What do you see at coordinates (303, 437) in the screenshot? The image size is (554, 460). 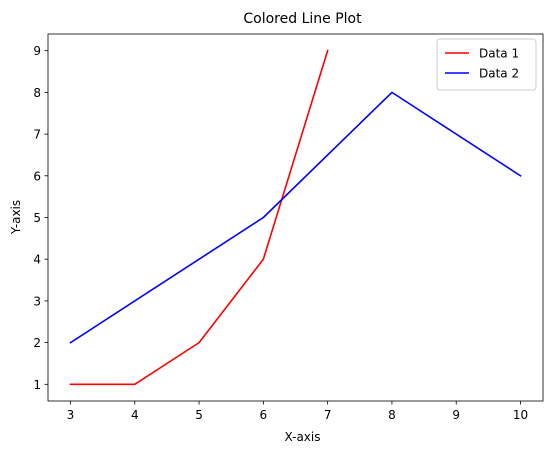 I see `x-axis-label: X-axis` at bounding box center [303, 437].